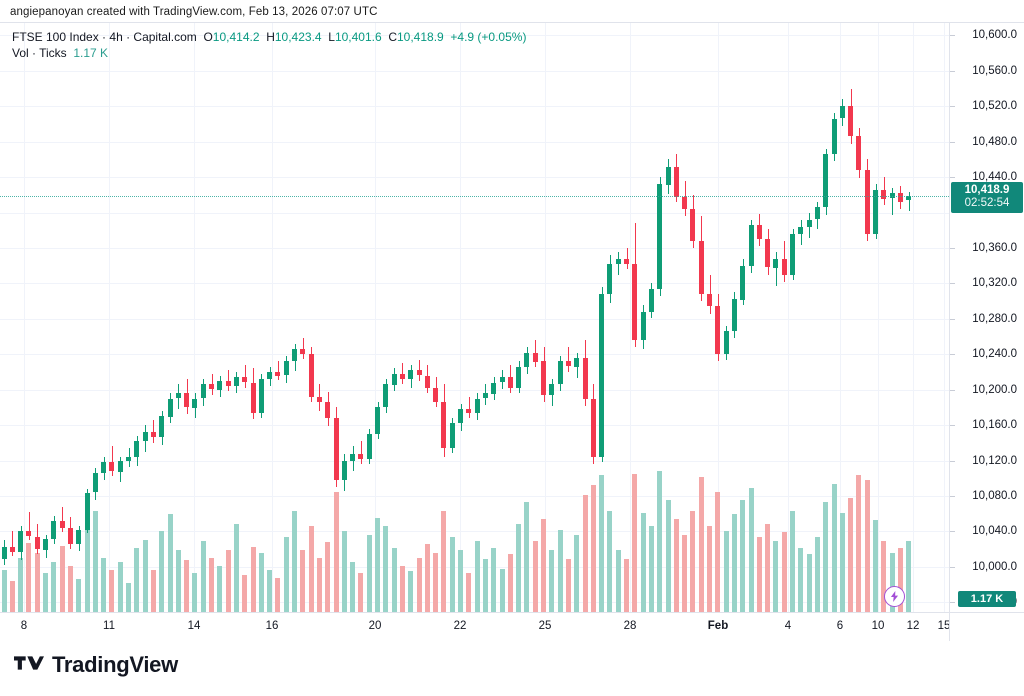 The height and width of the screenshot is (696, 1024). I want to click on price-tick-label: 10,480.0, so click(994, 142).